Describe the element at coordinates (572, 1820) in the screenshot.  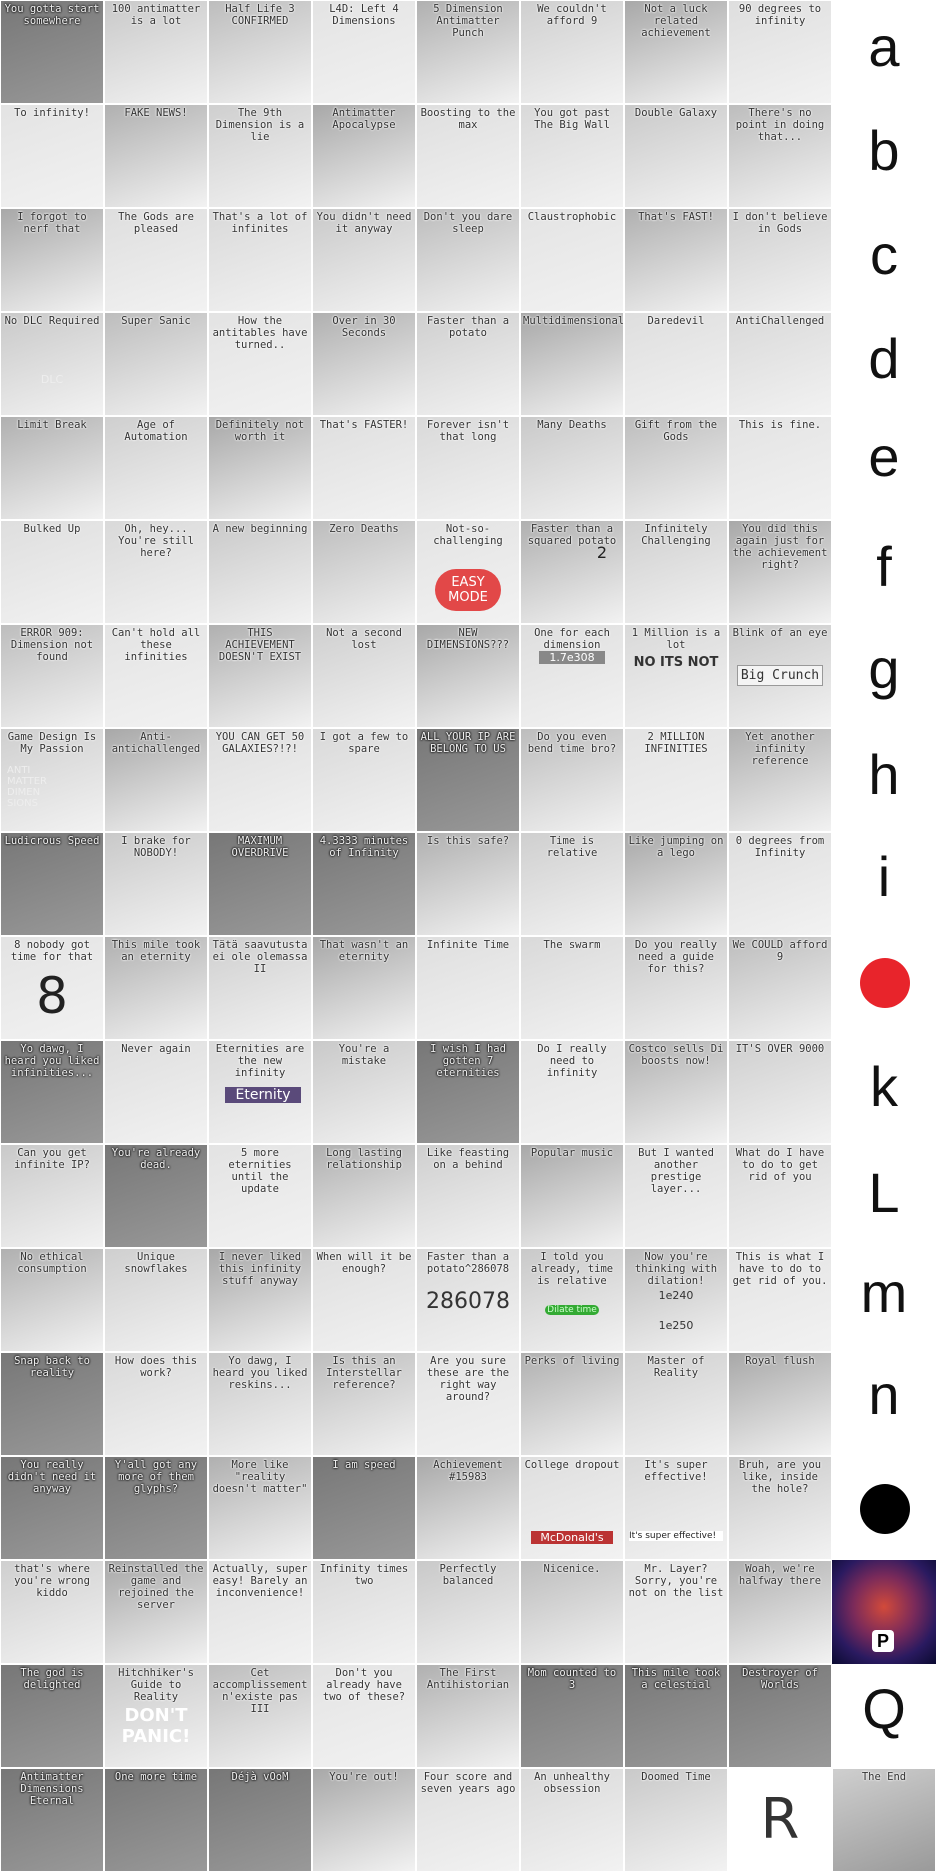
I see `achievement-tile: An unhealthy obsession` at that location.